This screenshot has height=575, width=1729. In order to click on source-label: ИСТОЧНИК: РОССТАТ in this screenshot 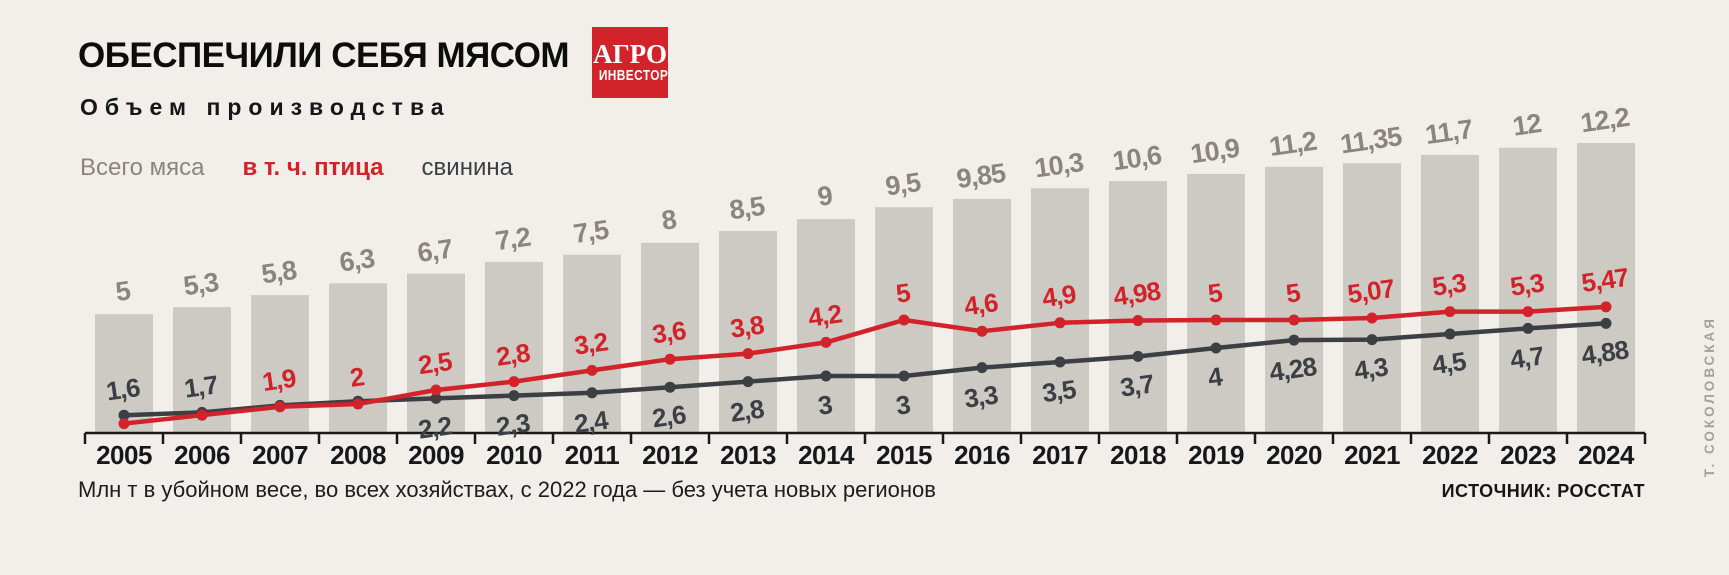, I will do `click(1543, 491)`.